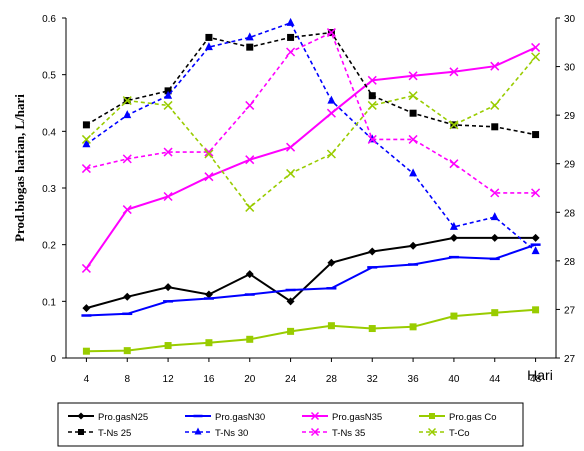  I want to click on legend-item: Pro.gas Co, so click(458, 417).